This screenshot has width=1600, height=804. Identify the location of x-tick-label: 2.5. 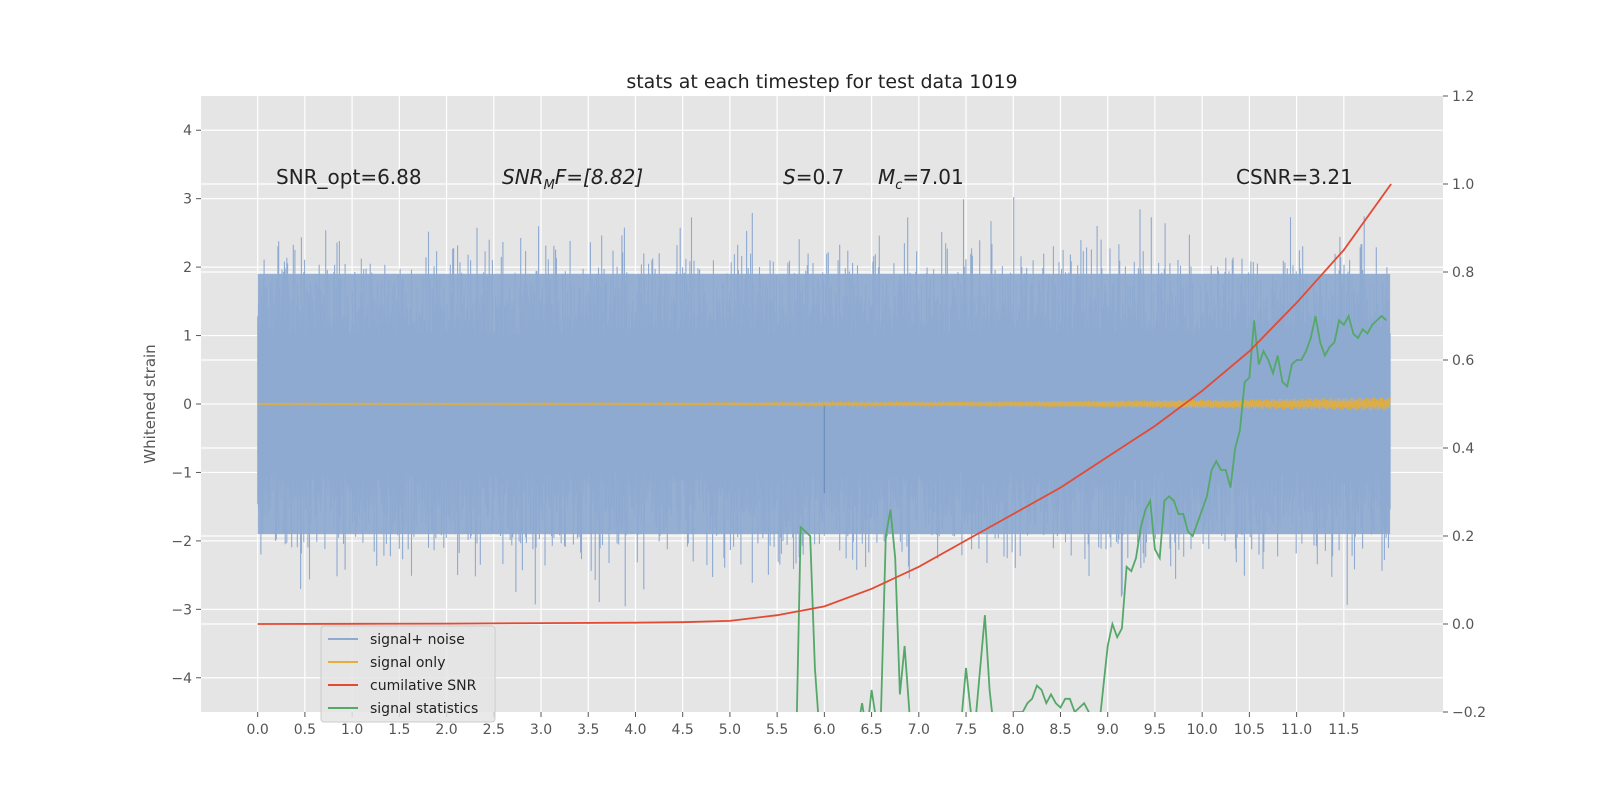
(494, 730).